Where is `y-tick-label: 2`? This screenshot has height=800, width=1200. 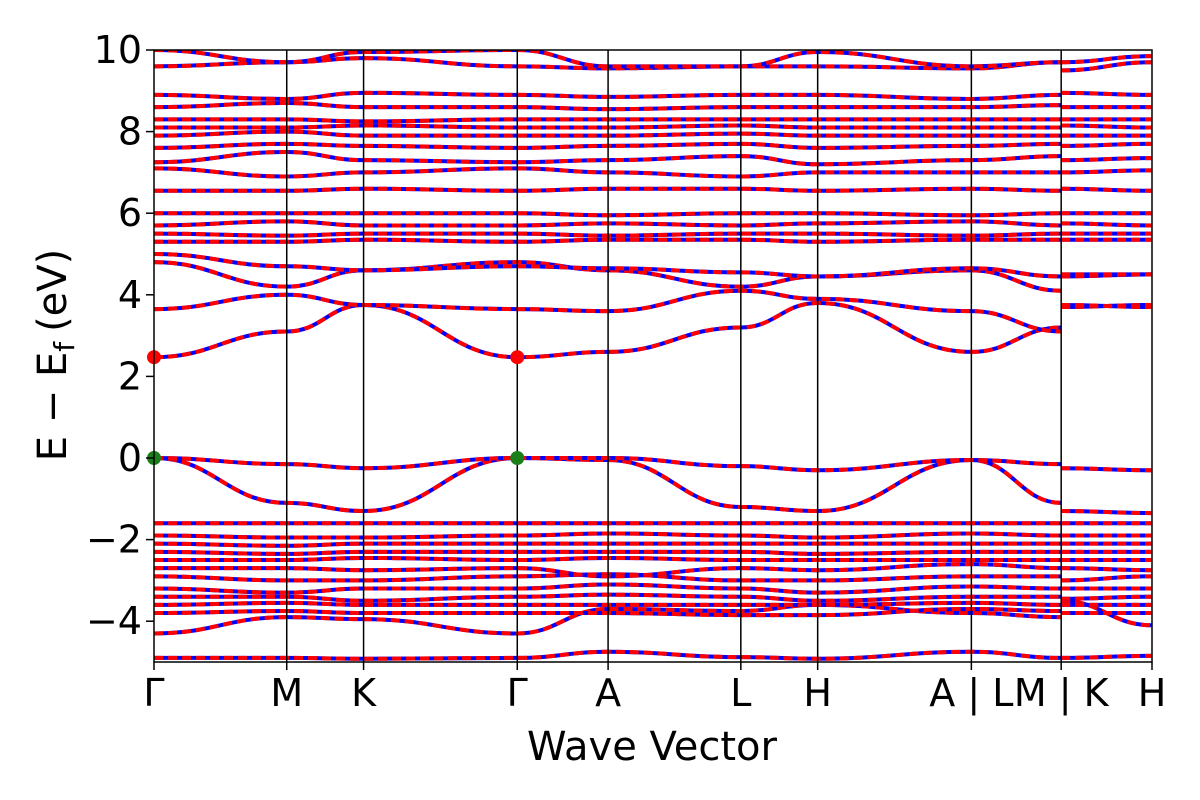 y-tick-label: 2 is located at coordinates (130, 376).